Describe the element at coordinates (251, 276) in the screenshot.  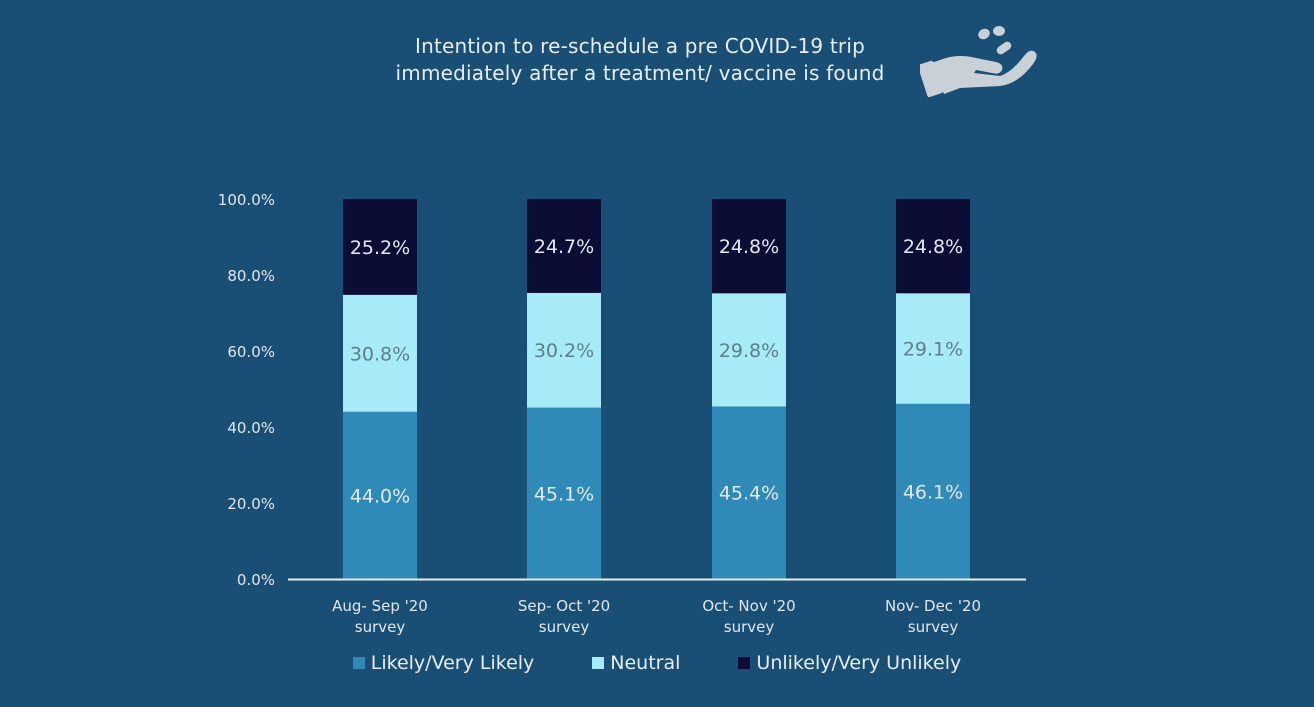
I see `y-tick-label: 80.0%` at that location.